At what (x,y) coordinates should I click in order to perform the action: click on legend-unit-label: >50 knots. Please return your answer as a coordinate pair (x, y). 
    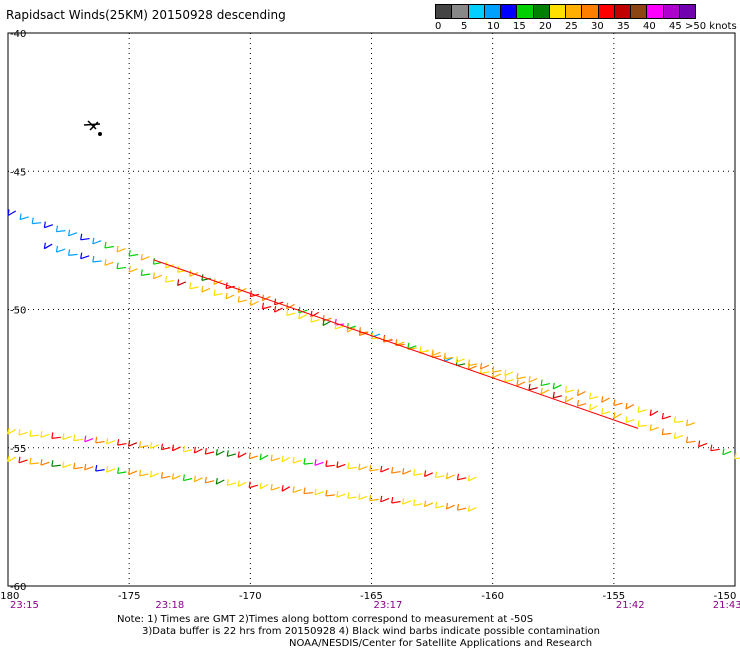
    Looking at the image, I should click on (711, 26).